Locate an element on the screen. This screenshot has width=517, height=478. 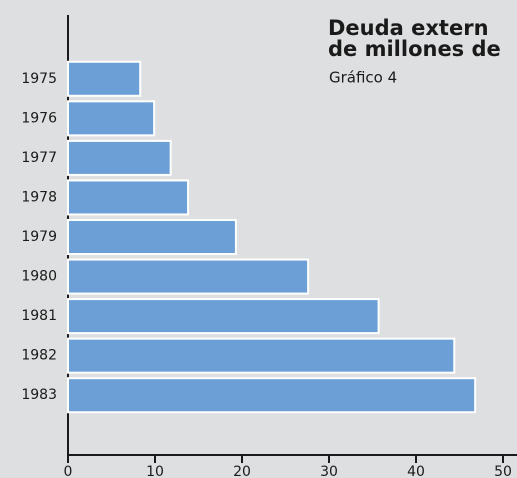
y-tick-label: 1975 is located at coordinates (39, 79).